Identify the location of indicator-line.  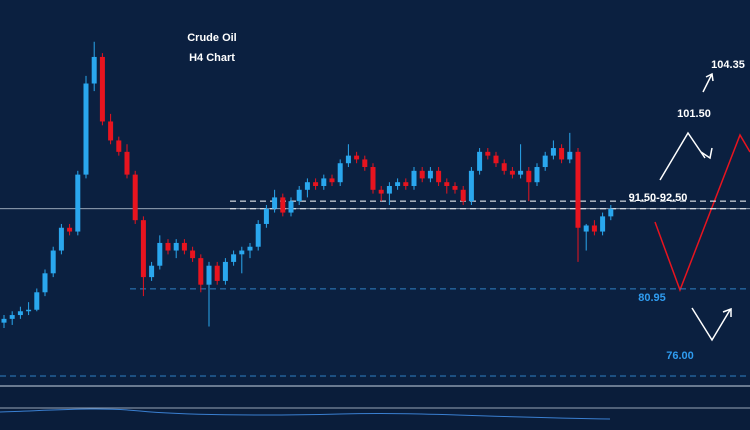
(305, 414).